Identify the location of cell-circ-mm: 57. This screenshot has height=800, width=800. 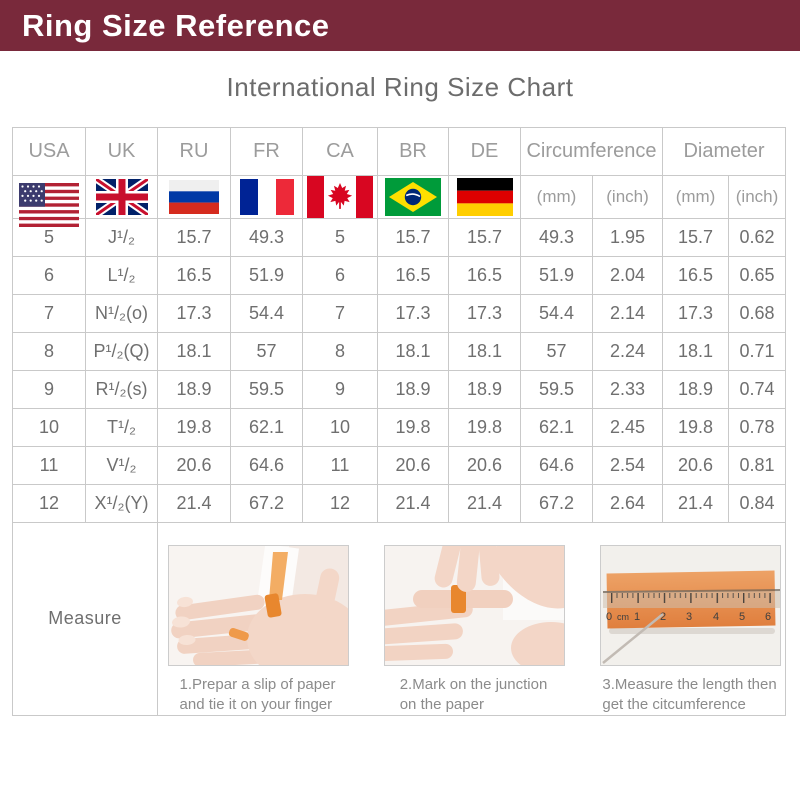
(556, 351).